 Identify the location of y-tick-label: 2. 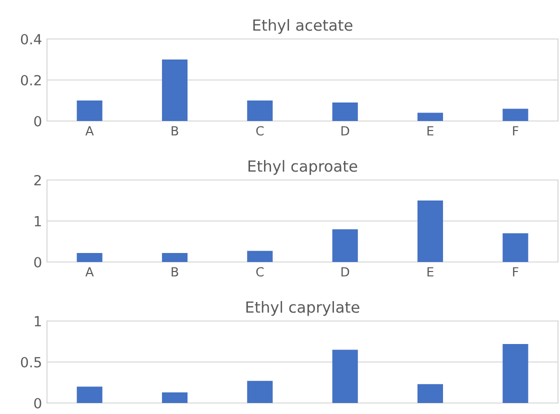
(37, 180).